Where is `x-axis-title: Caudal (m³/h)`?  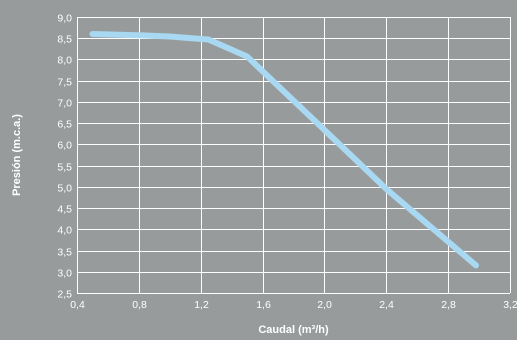
x-axis-title: Caudal (m³/h) is located at coordinates (293, 330).